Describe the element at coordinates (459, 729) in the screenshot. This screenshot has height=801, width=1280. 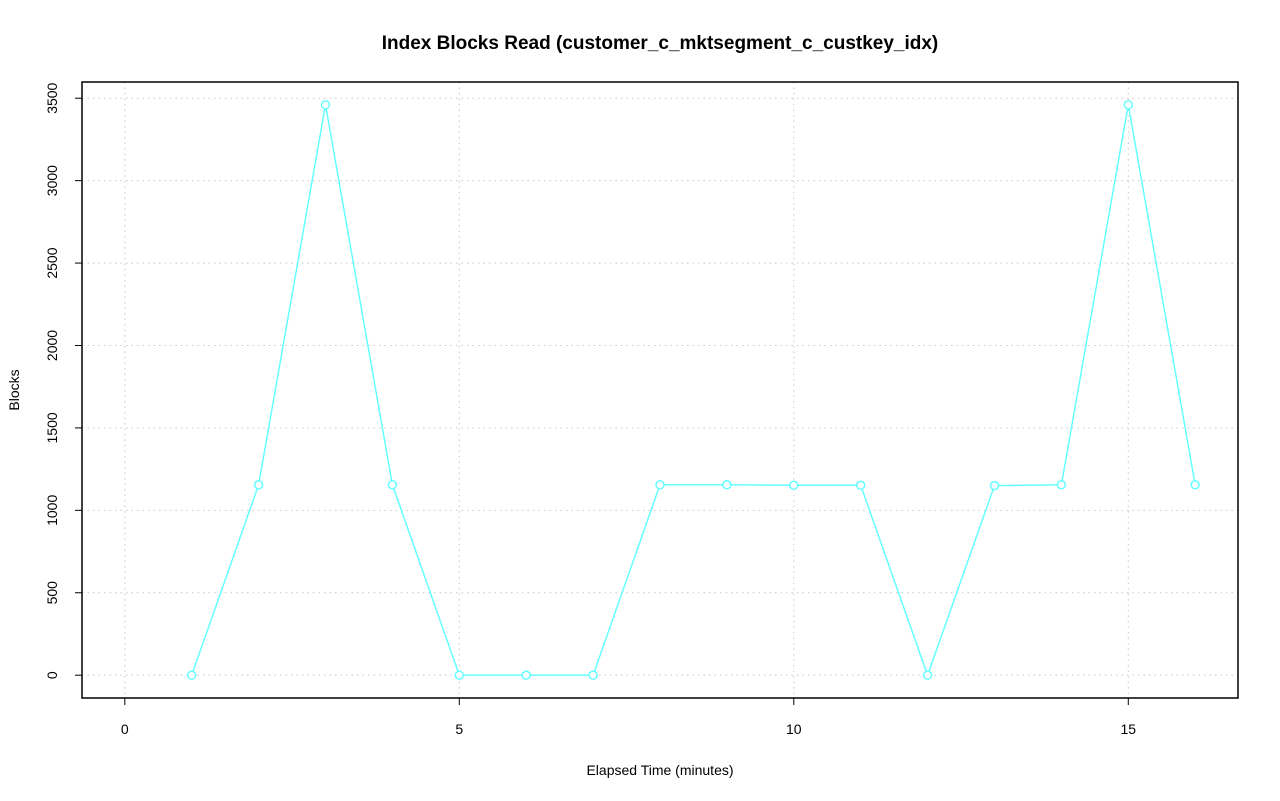
I see `x-tick-label: 5` at that location.